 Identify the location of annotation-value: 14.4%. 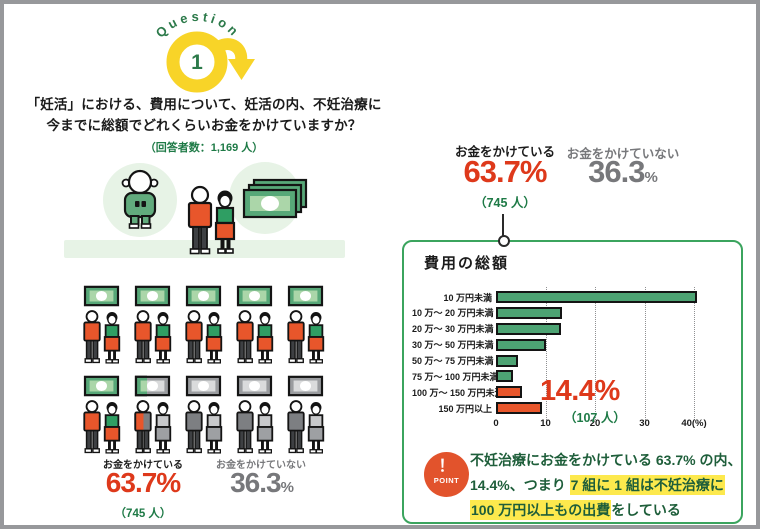
(580, 391).